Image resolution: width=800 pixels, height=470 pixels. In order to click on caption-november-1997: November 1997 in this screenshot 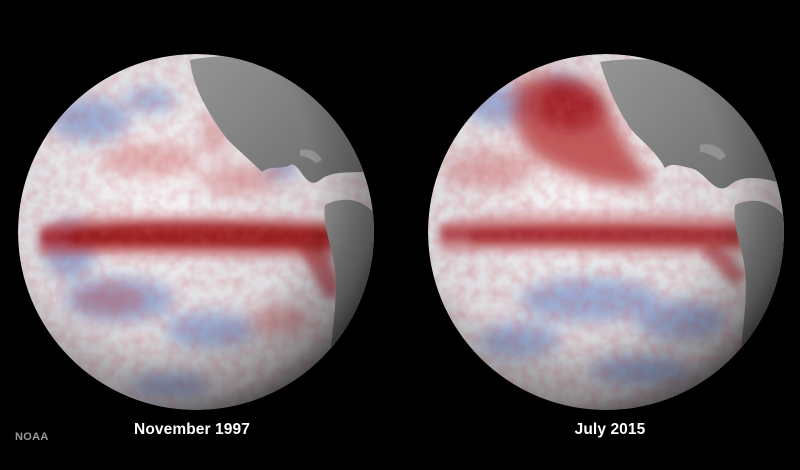, I will do `click(192, 429)`.